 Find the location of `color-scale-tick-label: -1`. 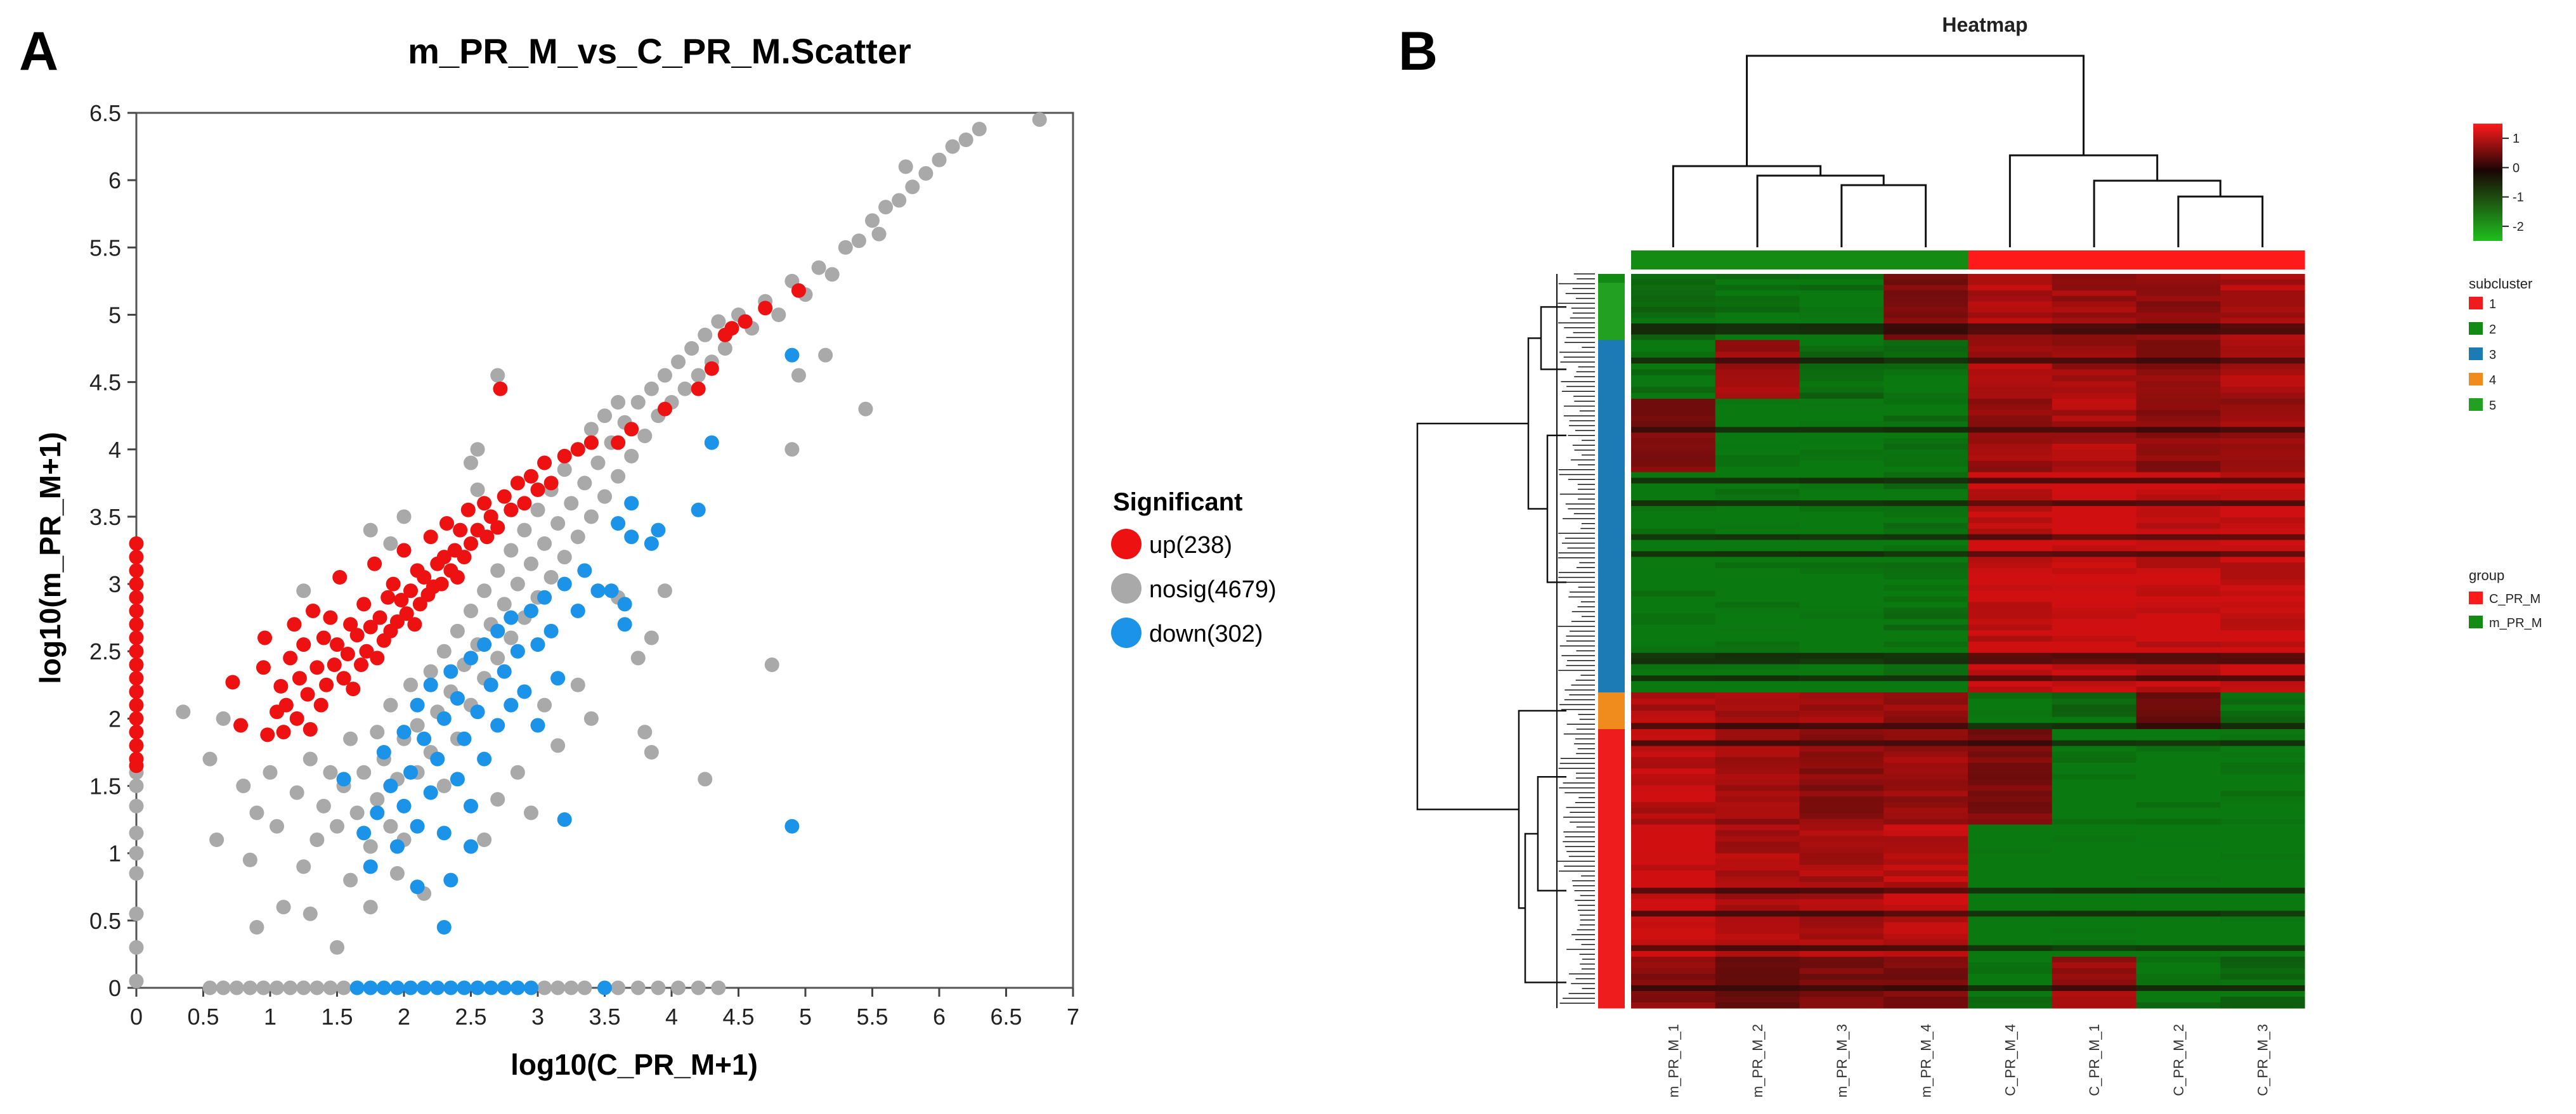

color-scale-tick-label: -1 is located at coordinates (2518, 198).